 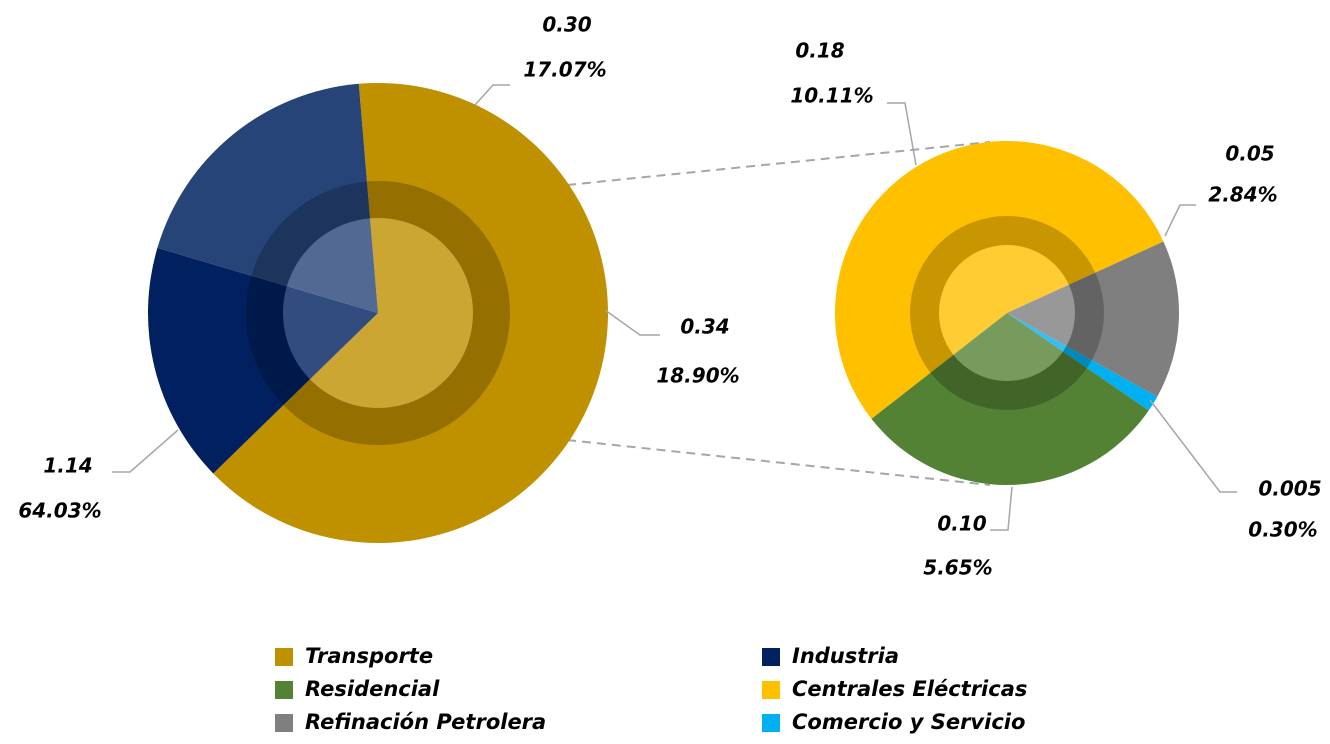 I want to click on data-label-value: 0.30, so click(x=566, y=25).